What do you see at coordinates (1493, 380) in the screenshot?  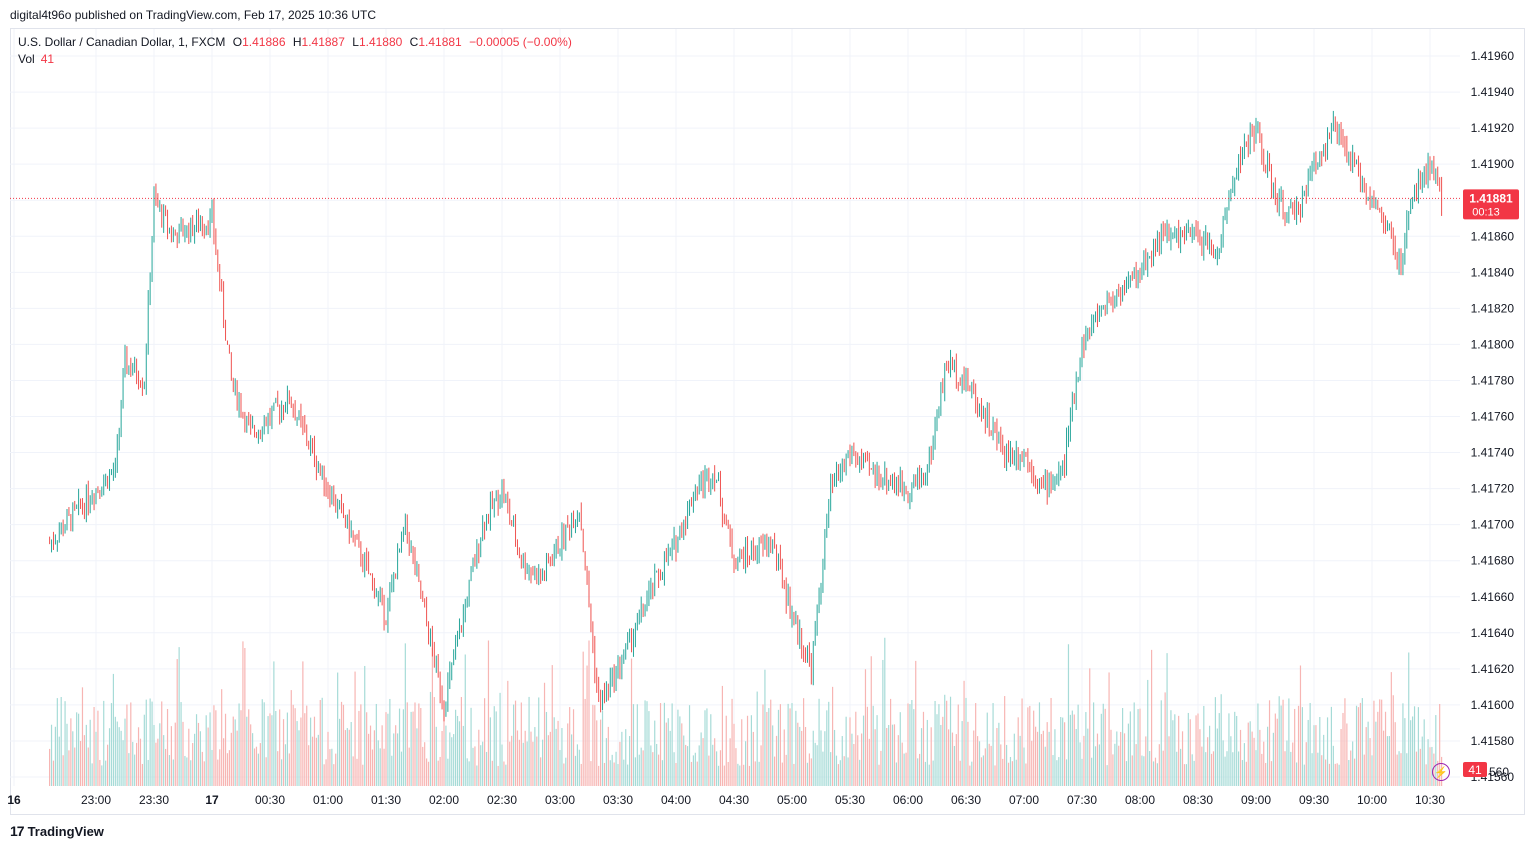 I see `price-tick-label: 1.41780` at bounding box center [1493, 380].